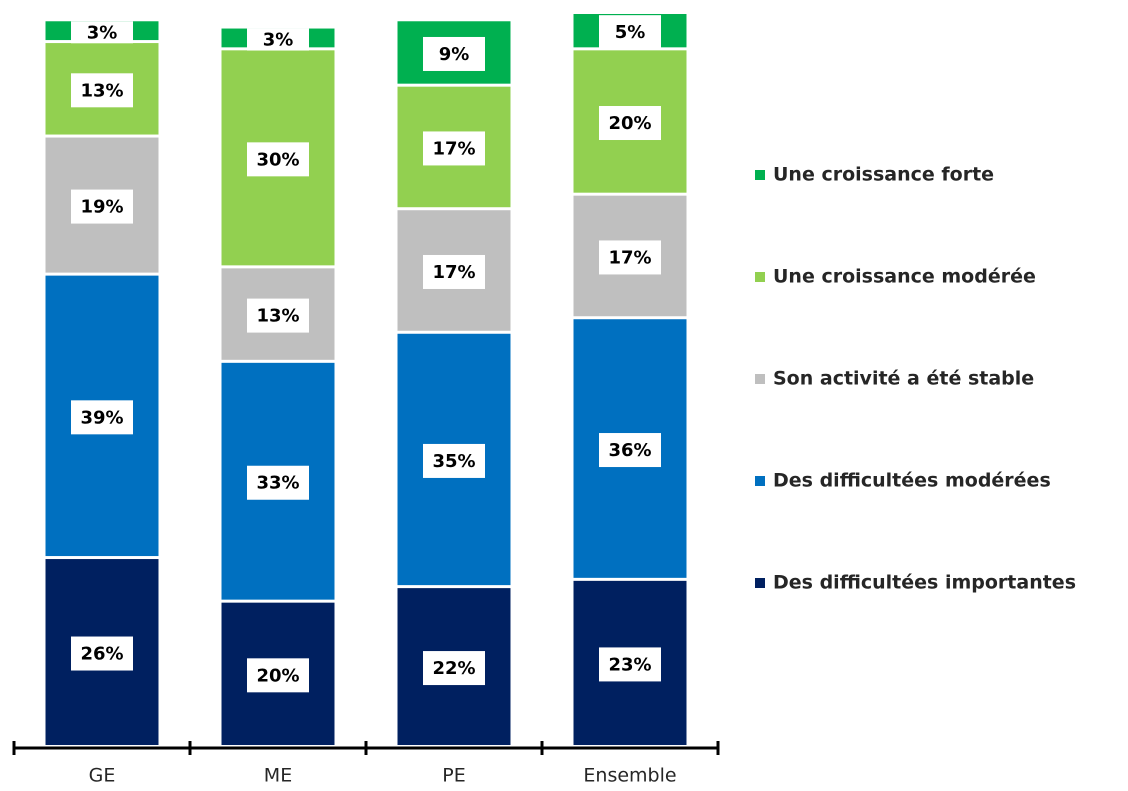 Image resolution: width=1128 pixels, height=791 pixels. What do you see at coordinates (629, 776) in the screenshot?
I see `x-tick-label: Ensemble` at bounding box center [629, 776].